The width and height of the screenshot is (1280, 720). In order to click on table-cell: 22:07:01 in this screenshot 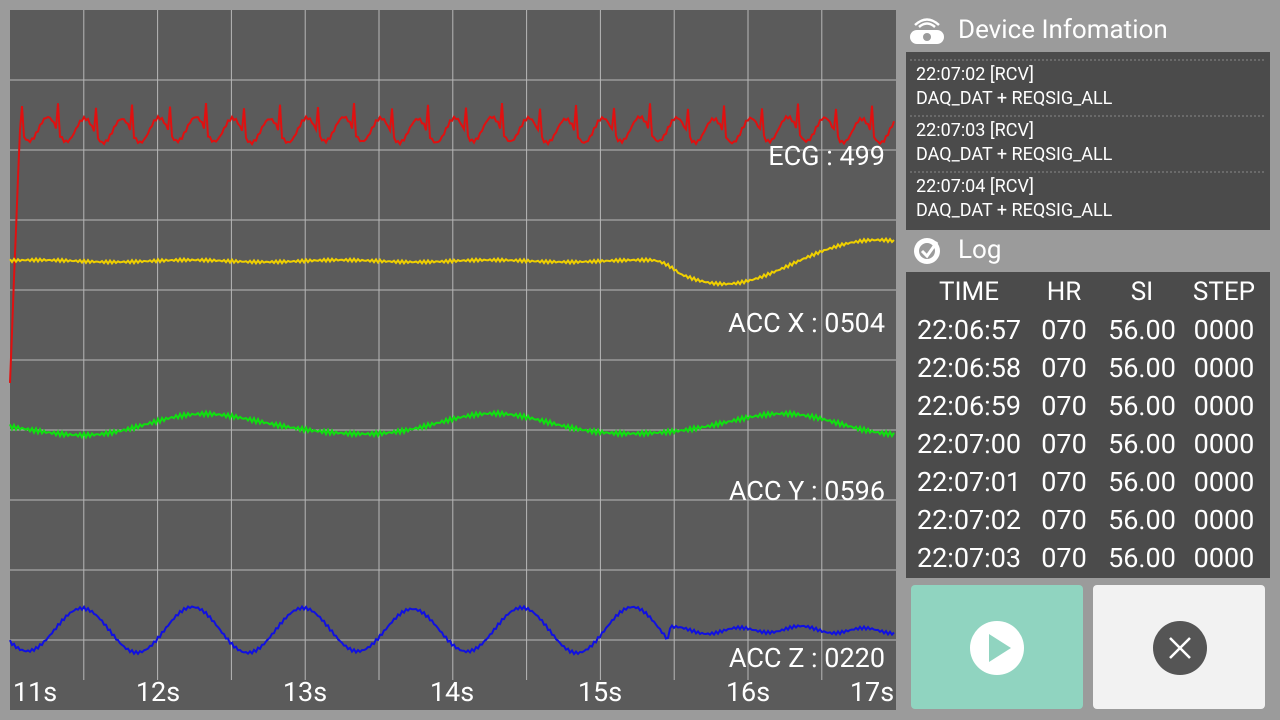, I will do `click(969, 482)`.